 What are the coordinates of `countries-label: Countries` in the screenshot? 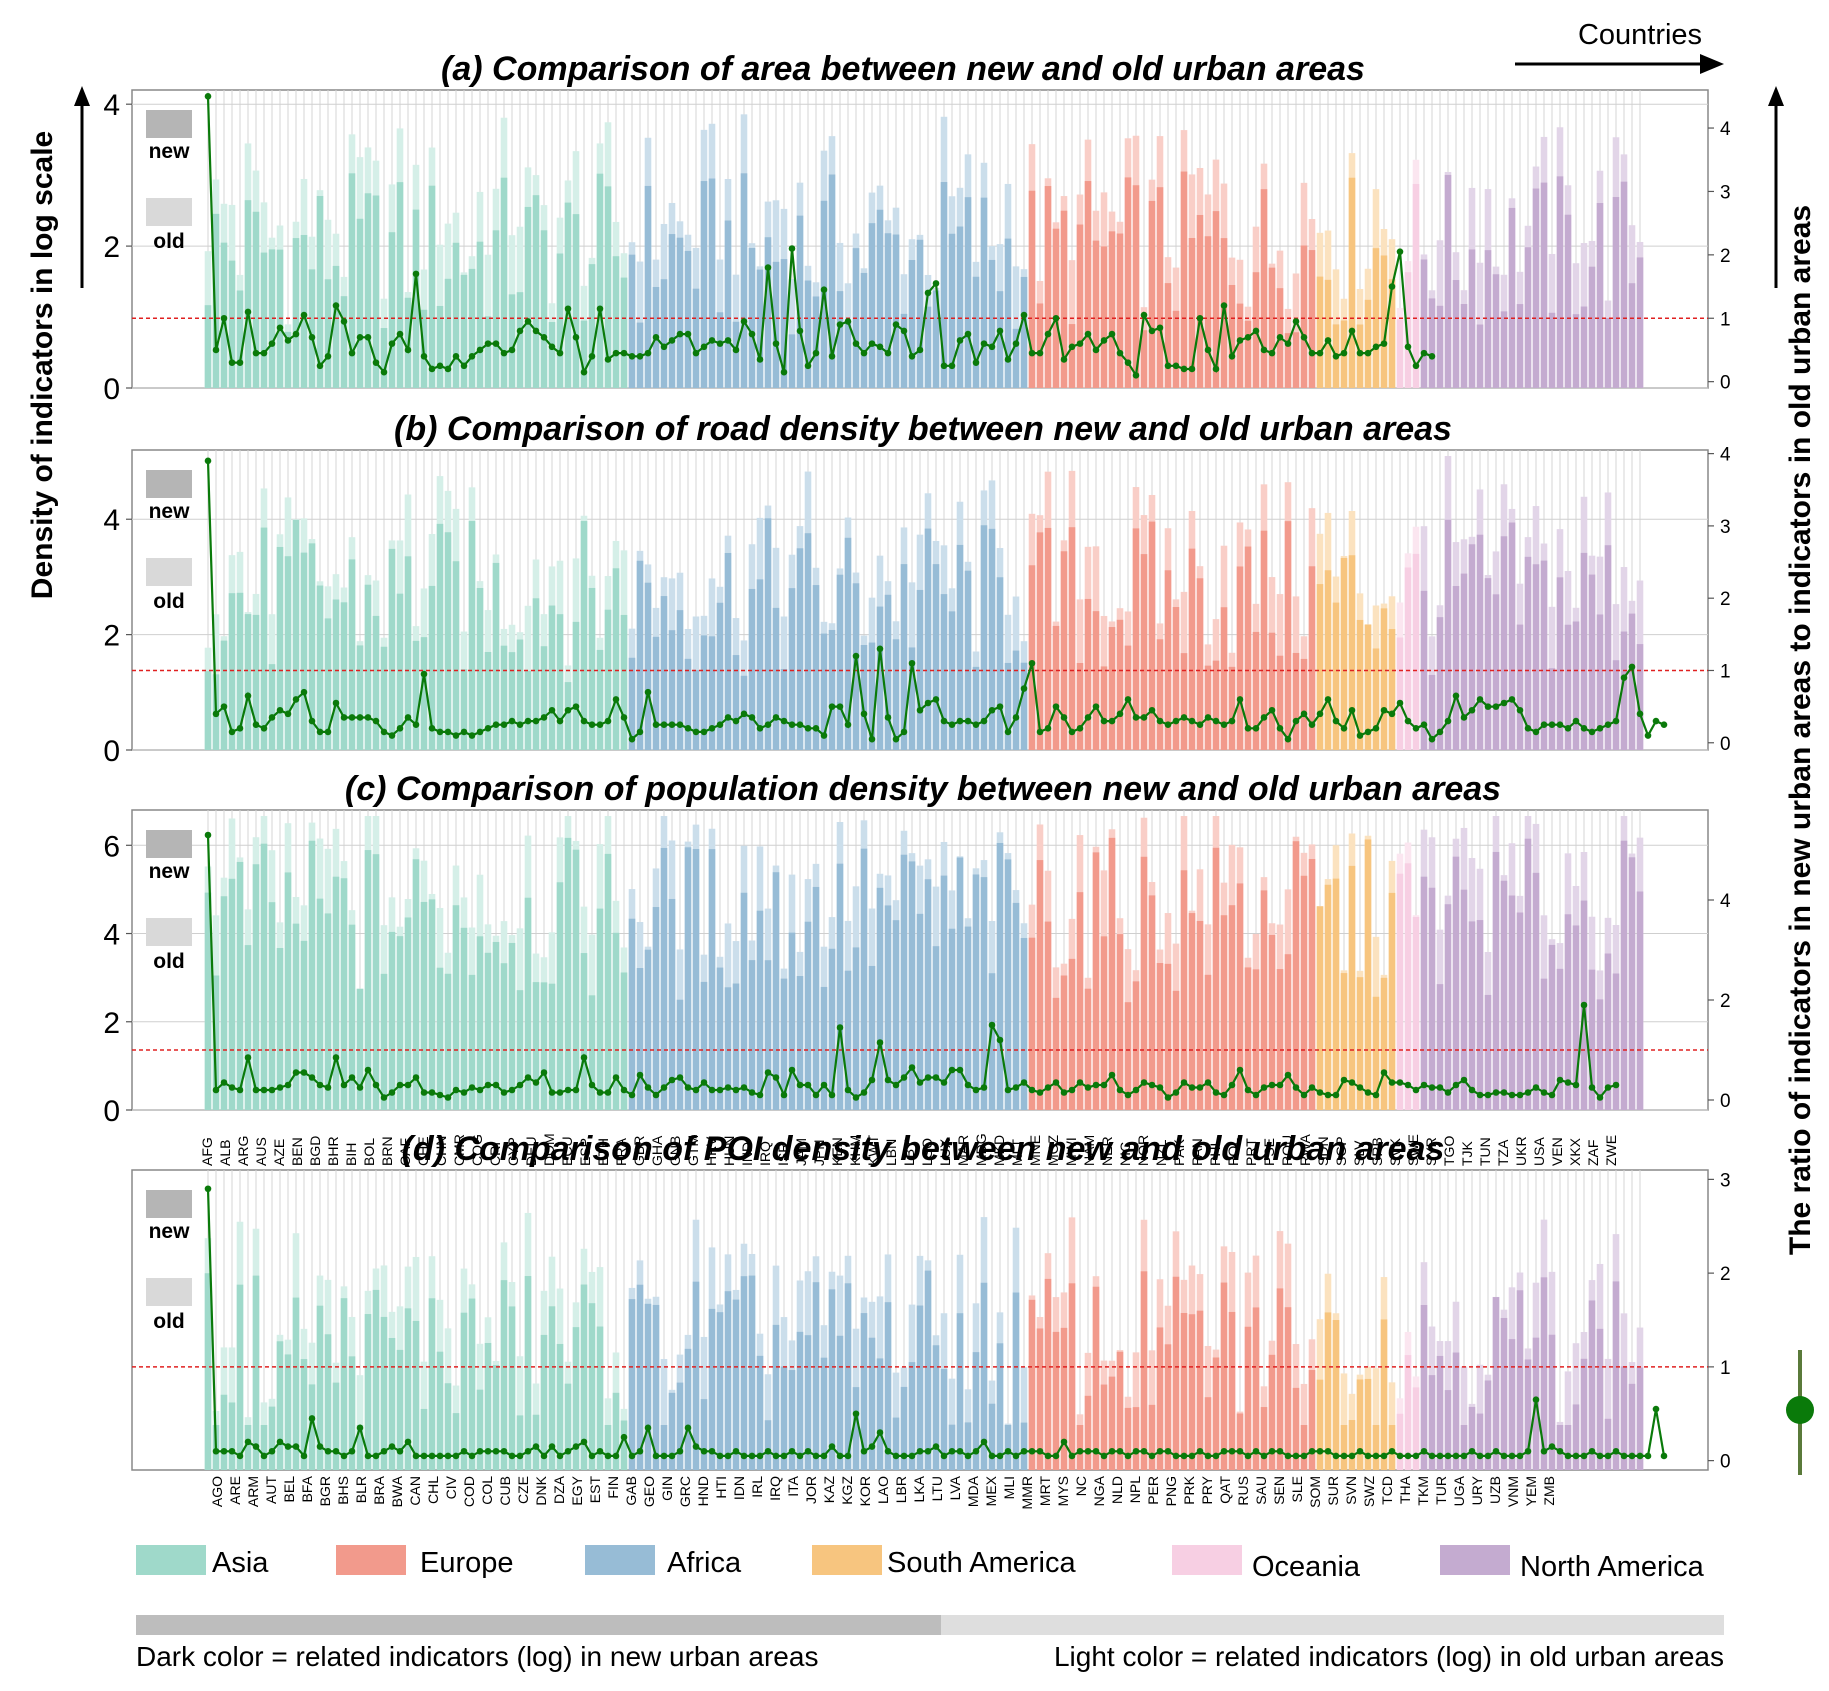 It's located at (1640, 35).